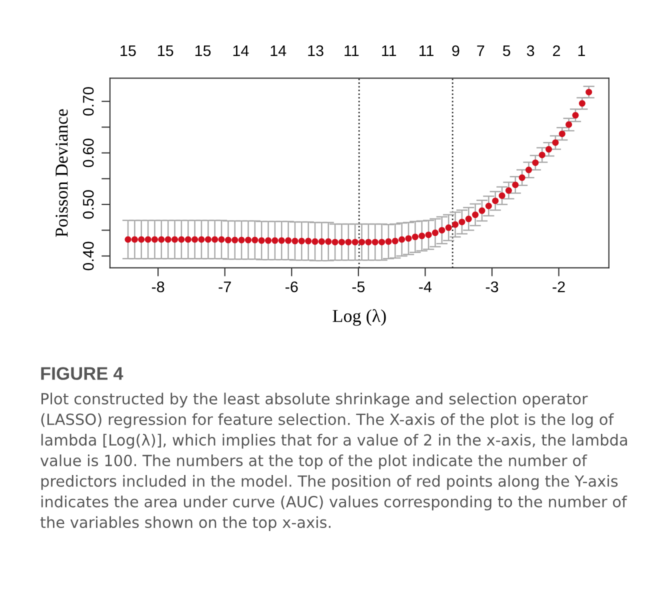  What do you see at coordinates (456, 50) in the screenshot?
I see `text: 9` at bounding box center [456, 50].